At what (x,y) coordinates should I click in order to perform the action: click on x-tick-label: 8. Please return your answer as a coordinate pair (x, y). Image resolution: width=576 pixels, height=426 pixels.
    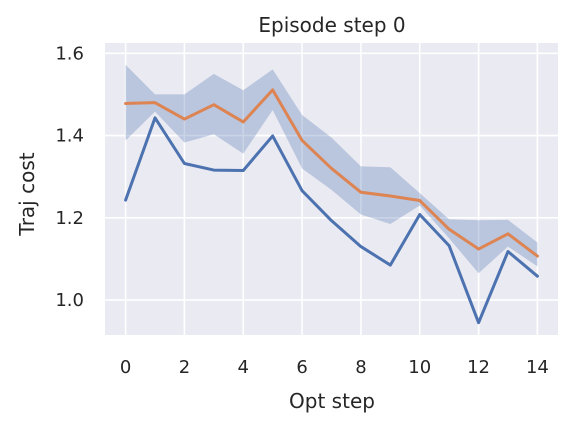
    Looking at the image, I should click on (360, 367).